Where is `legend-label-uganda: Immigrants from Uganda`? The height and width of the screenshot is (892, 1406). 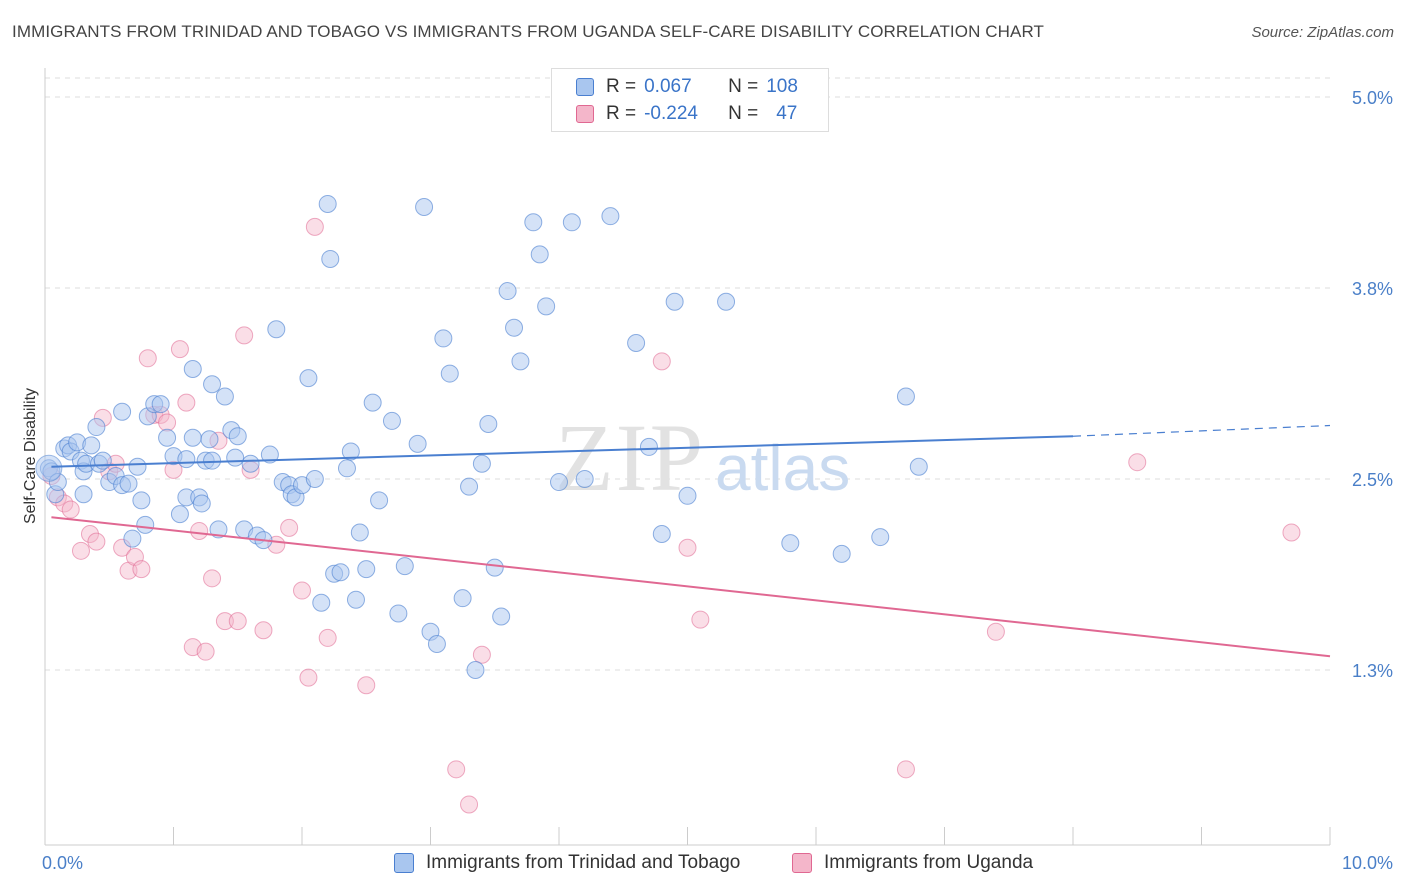
legend-label-uganda: Immigrants from Uganda is located at coordinates (929, 862).